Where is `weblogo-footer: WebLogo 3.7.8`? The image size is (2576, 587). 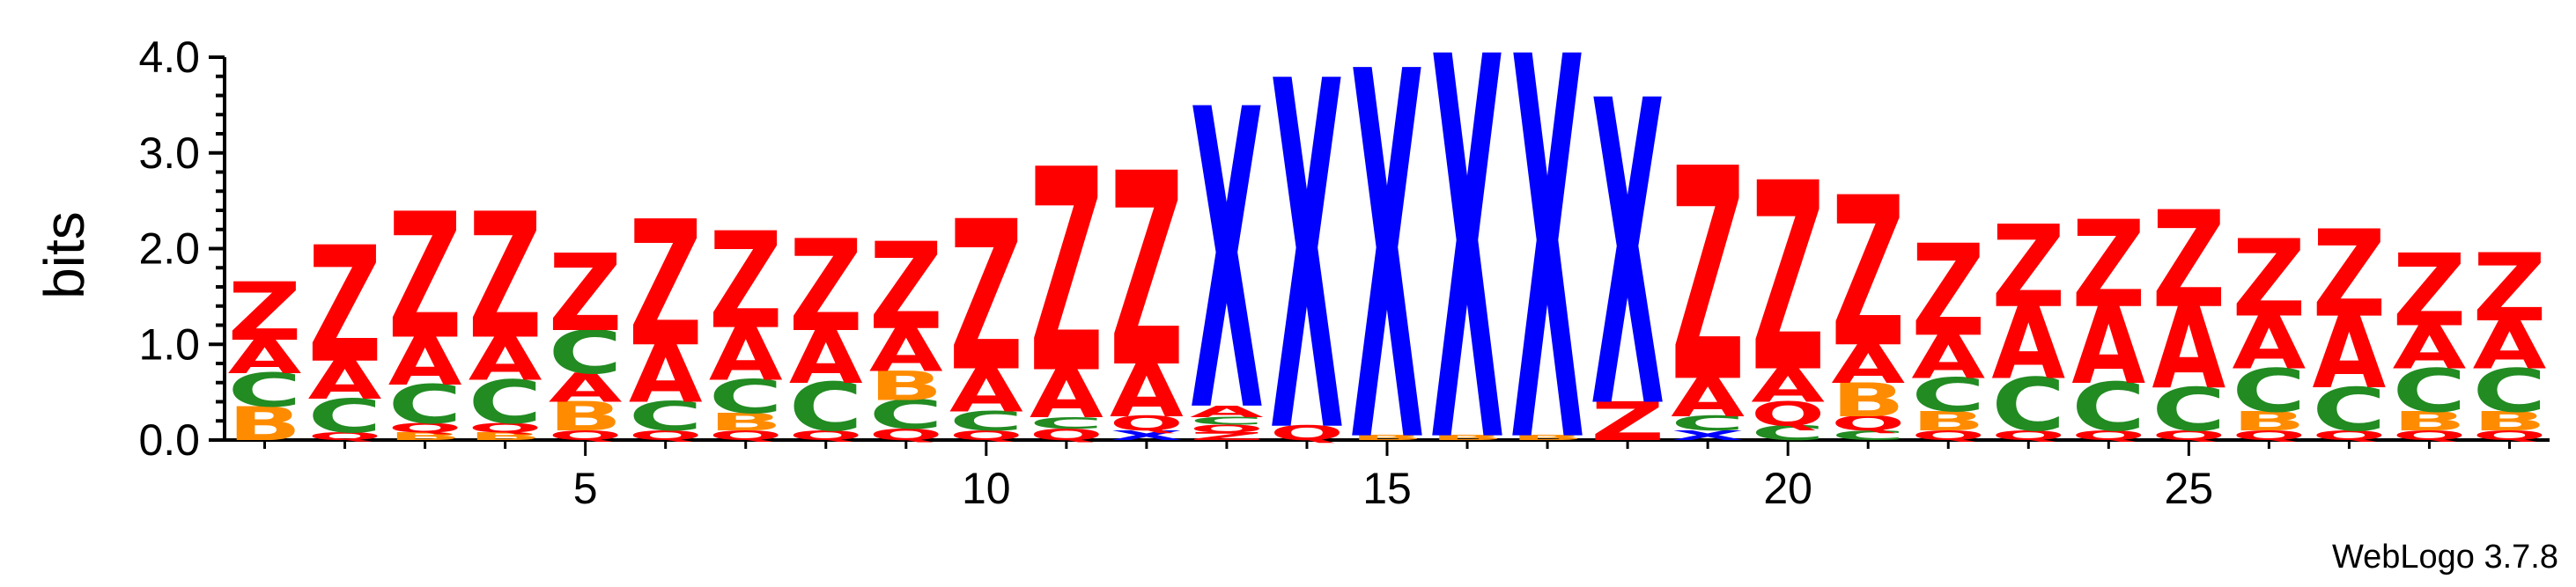
weblogo-footer: WebLogo 3.7.8 is located at coordinates (2445, 557).